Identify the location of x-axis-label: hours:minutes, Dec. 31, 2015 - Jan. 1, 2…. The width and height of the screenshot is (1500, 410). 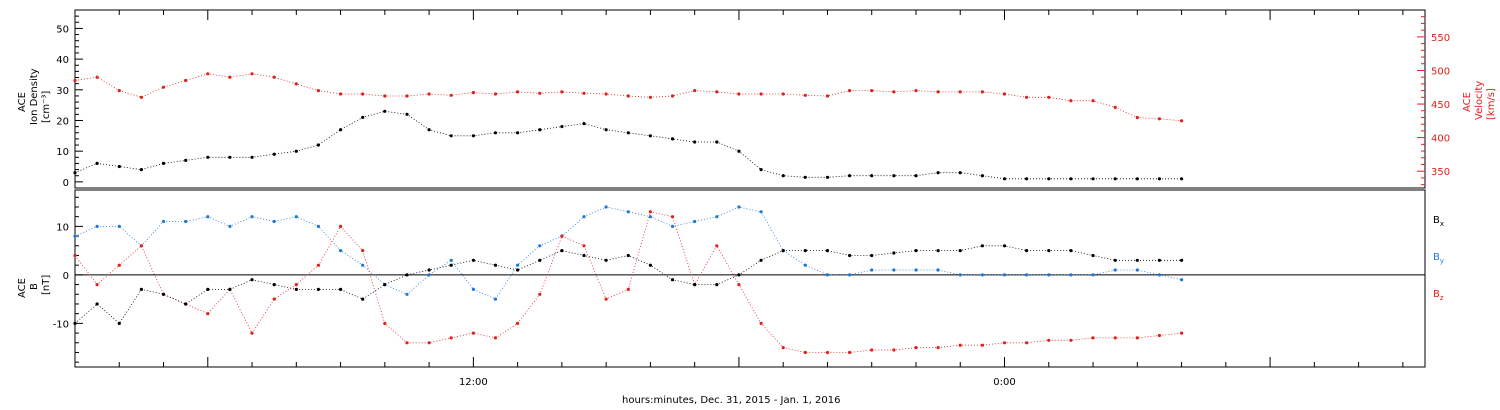
(731, 400).